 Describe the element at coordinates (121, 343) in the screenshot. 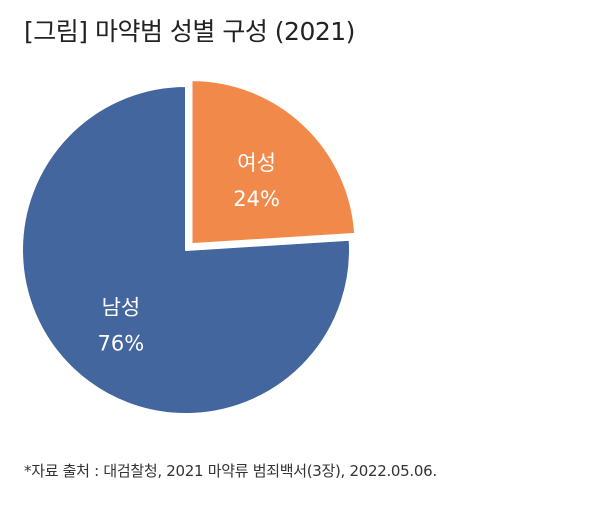

I see `slice-value-male: 76%` at that location.